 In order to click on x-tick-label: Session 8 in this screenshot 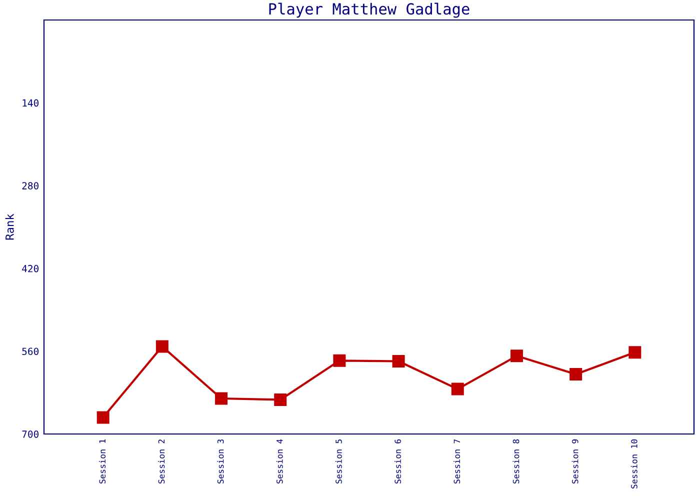, I will do `click(516, 461)`.